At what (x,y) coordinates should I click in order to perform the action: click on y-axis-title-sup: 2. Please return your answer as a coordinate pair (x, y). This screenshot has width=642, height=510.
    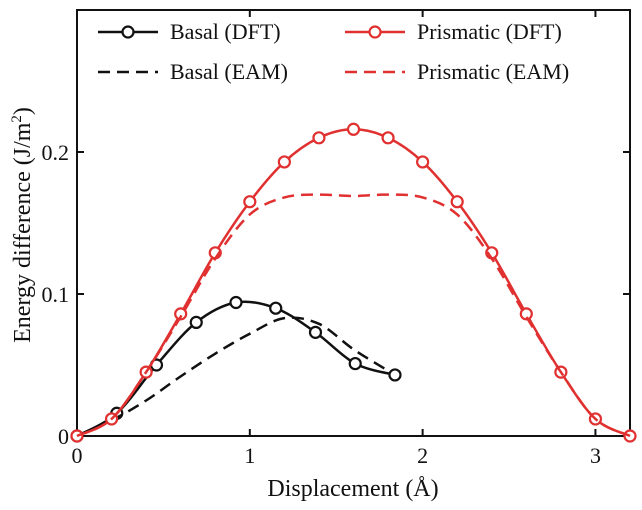
    Looking at the image, I should click on (17, 119).